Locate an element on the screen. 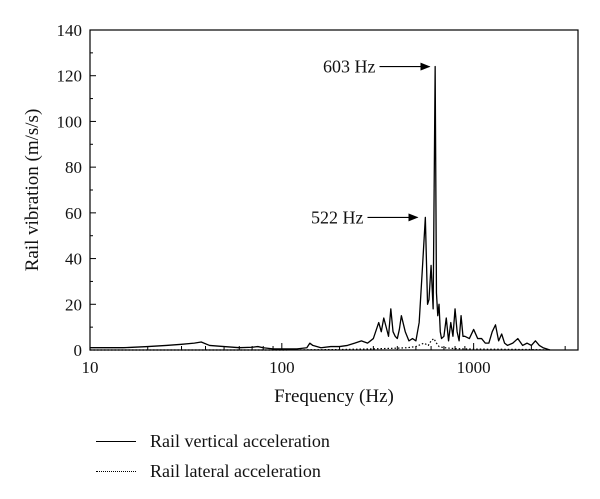  y-tick-label: 20 is located at coordinates (73, 304).